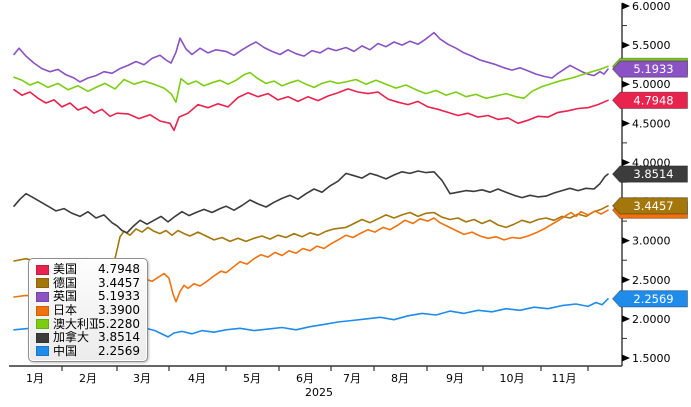 This screenshot has width=691, height=407. What do you see at coordinates (319, 392) in the screenshot?
I see `x-axis-year-label: 2025` at bounding box center [319, 392].